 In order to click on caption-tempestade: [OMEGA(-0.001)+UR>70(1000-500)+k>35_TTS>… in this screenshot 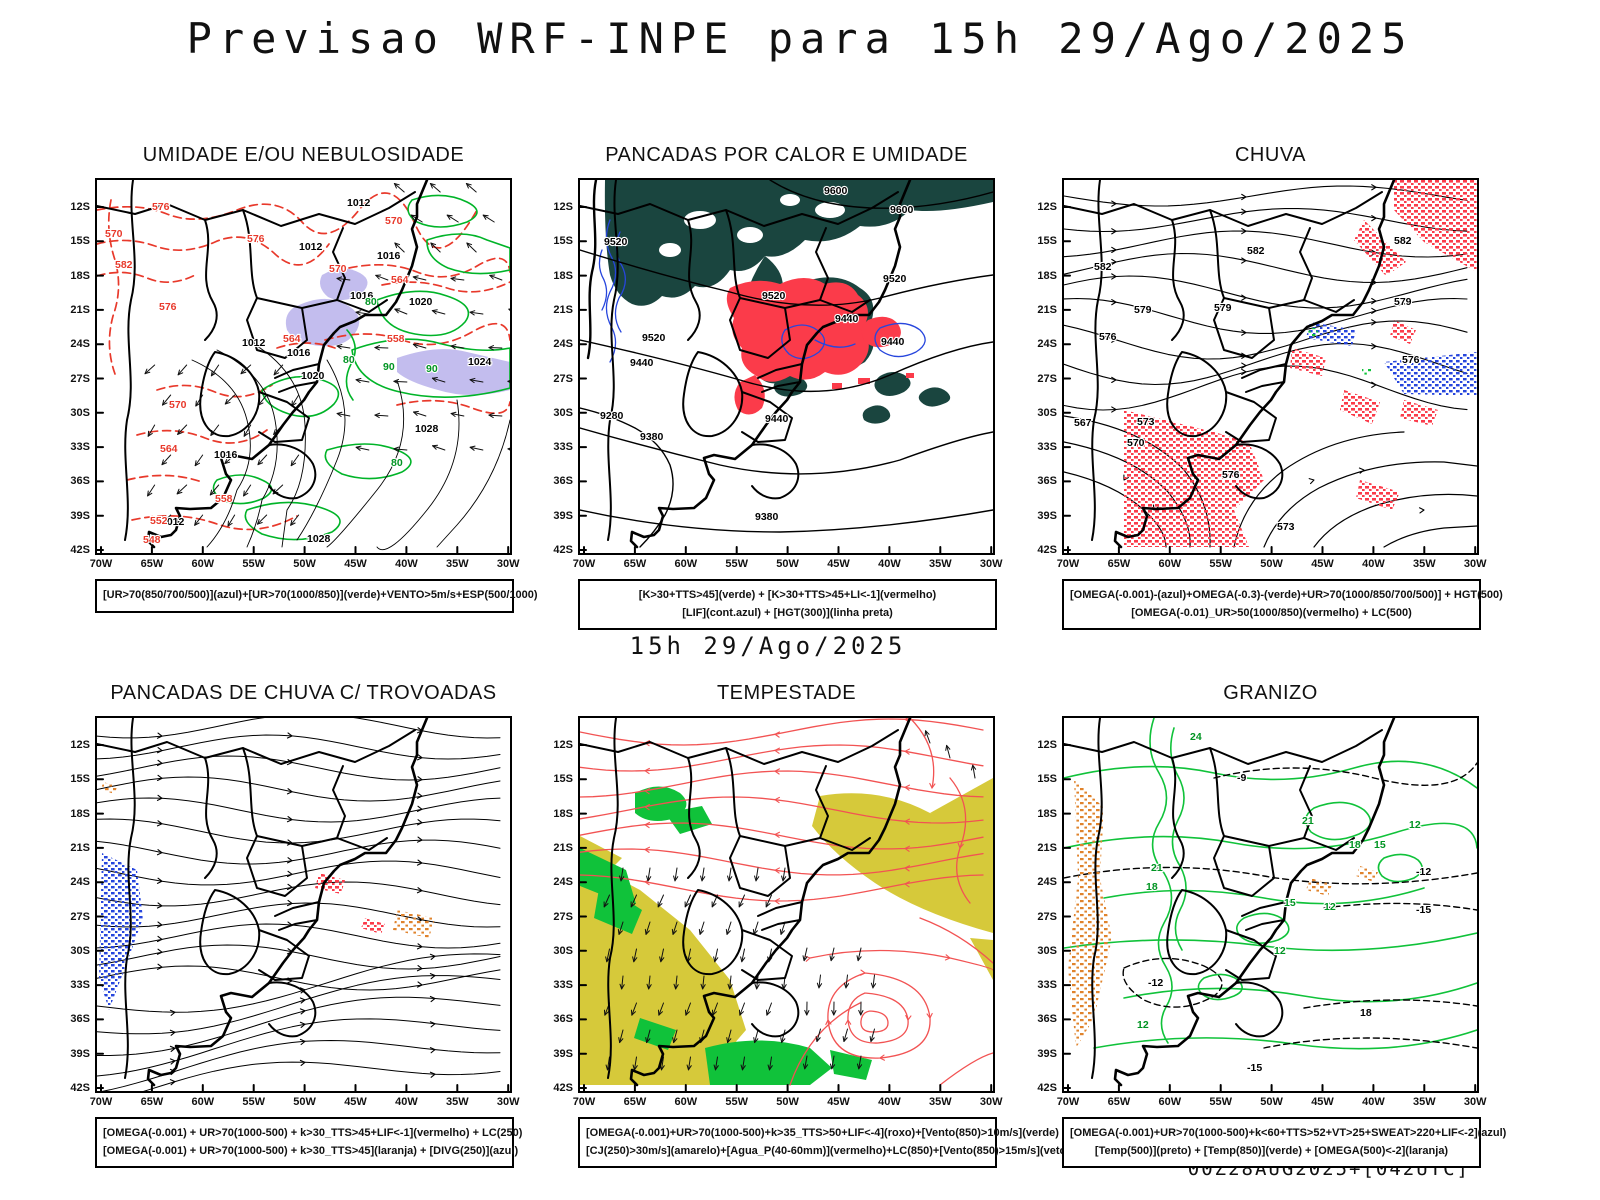, I will do `click(826, 1143)`.